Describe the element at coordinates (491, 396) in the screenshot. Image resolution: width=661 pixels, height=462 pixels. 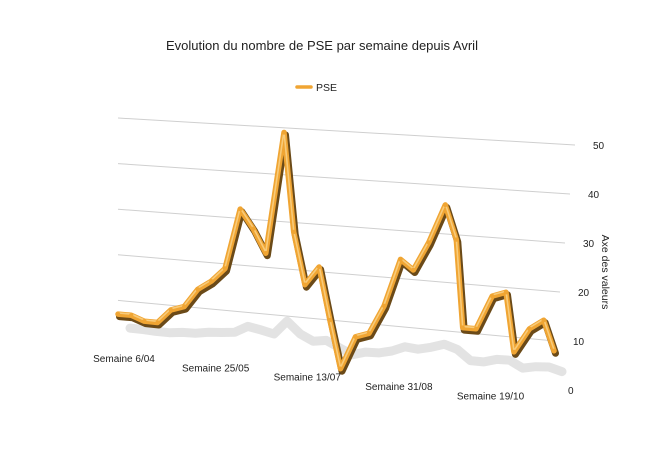
I see `x-tick-label-4: Semaine 19/10` at that location.